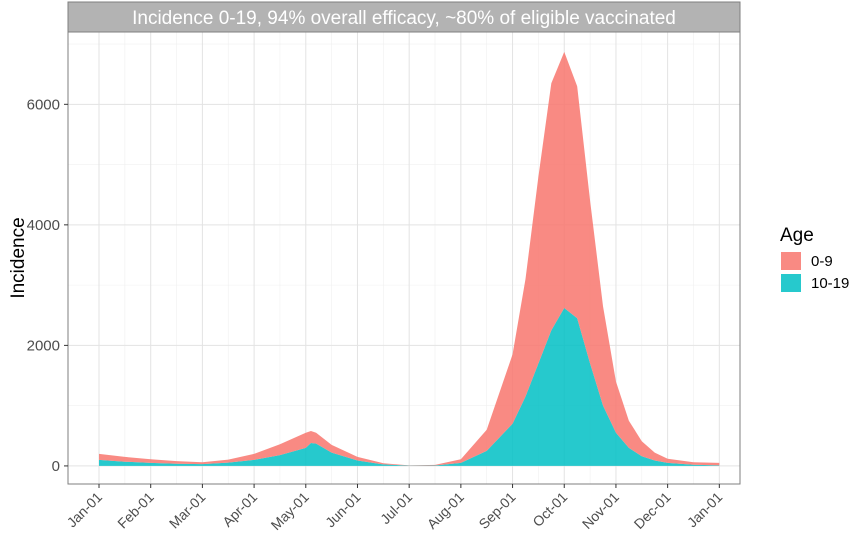 The height and width of the screenshot is (541, 858). I want to click on x-tick-label: Nov-01, so click(600, 510).